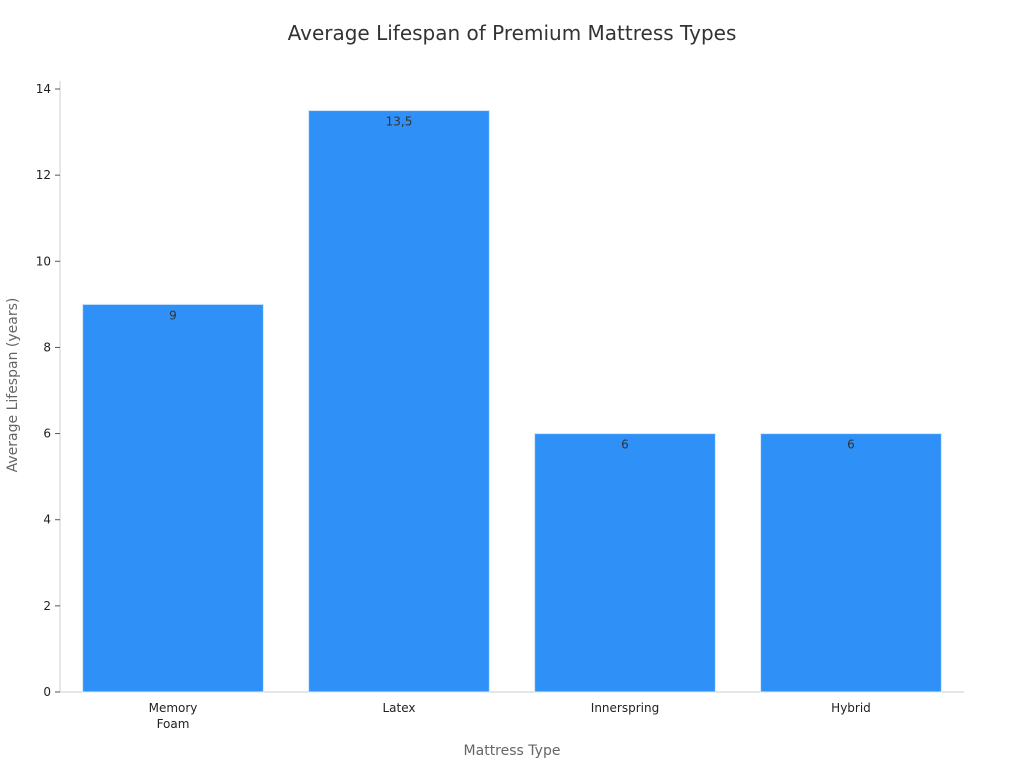 Image resolution: width=1024 pixels, height=768 pixels. What do you see at coordinates (851, 708) in the screenshot?
I see `x-tick-label: Hybrid` at bounding box center [851, 708].